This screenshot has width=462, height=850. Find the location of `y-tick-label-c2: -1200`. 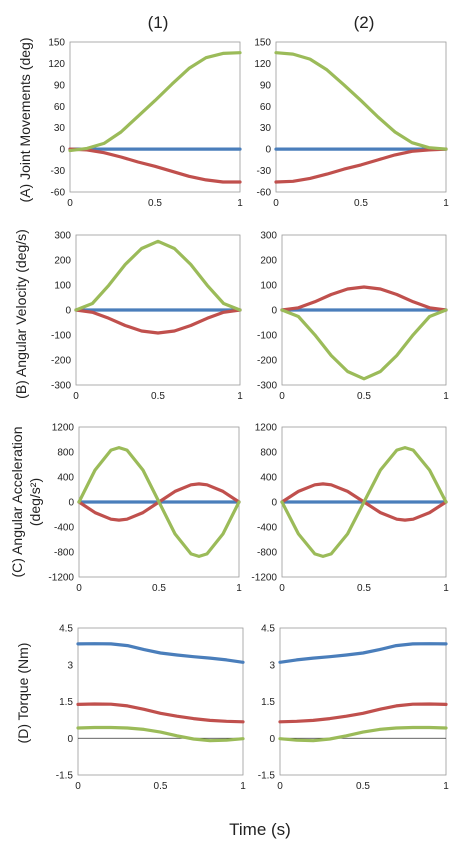

y-tick-label-c2: -1200 is located at coordinates (264, 578).